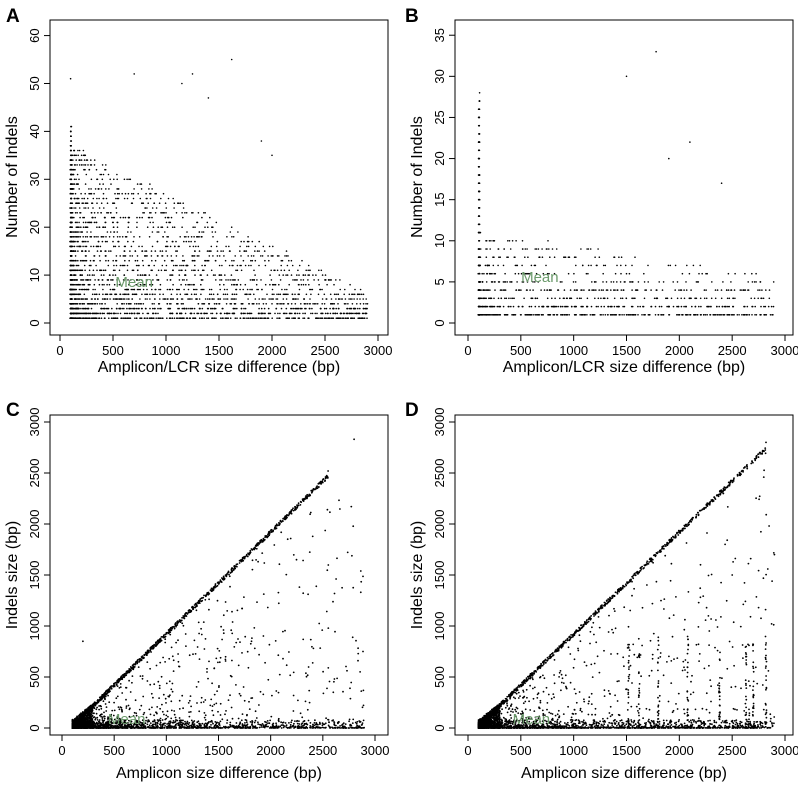 This screenshot has height=785, width=798. I want to click on y-tick-label: 5, so click(439, 281).